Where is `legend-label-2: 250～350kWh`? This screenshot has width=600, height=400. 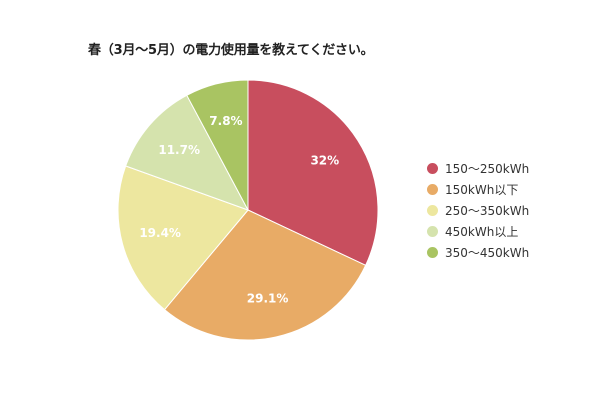
legend-label-2: 250～350kWh is located at coordinates (487, 211).